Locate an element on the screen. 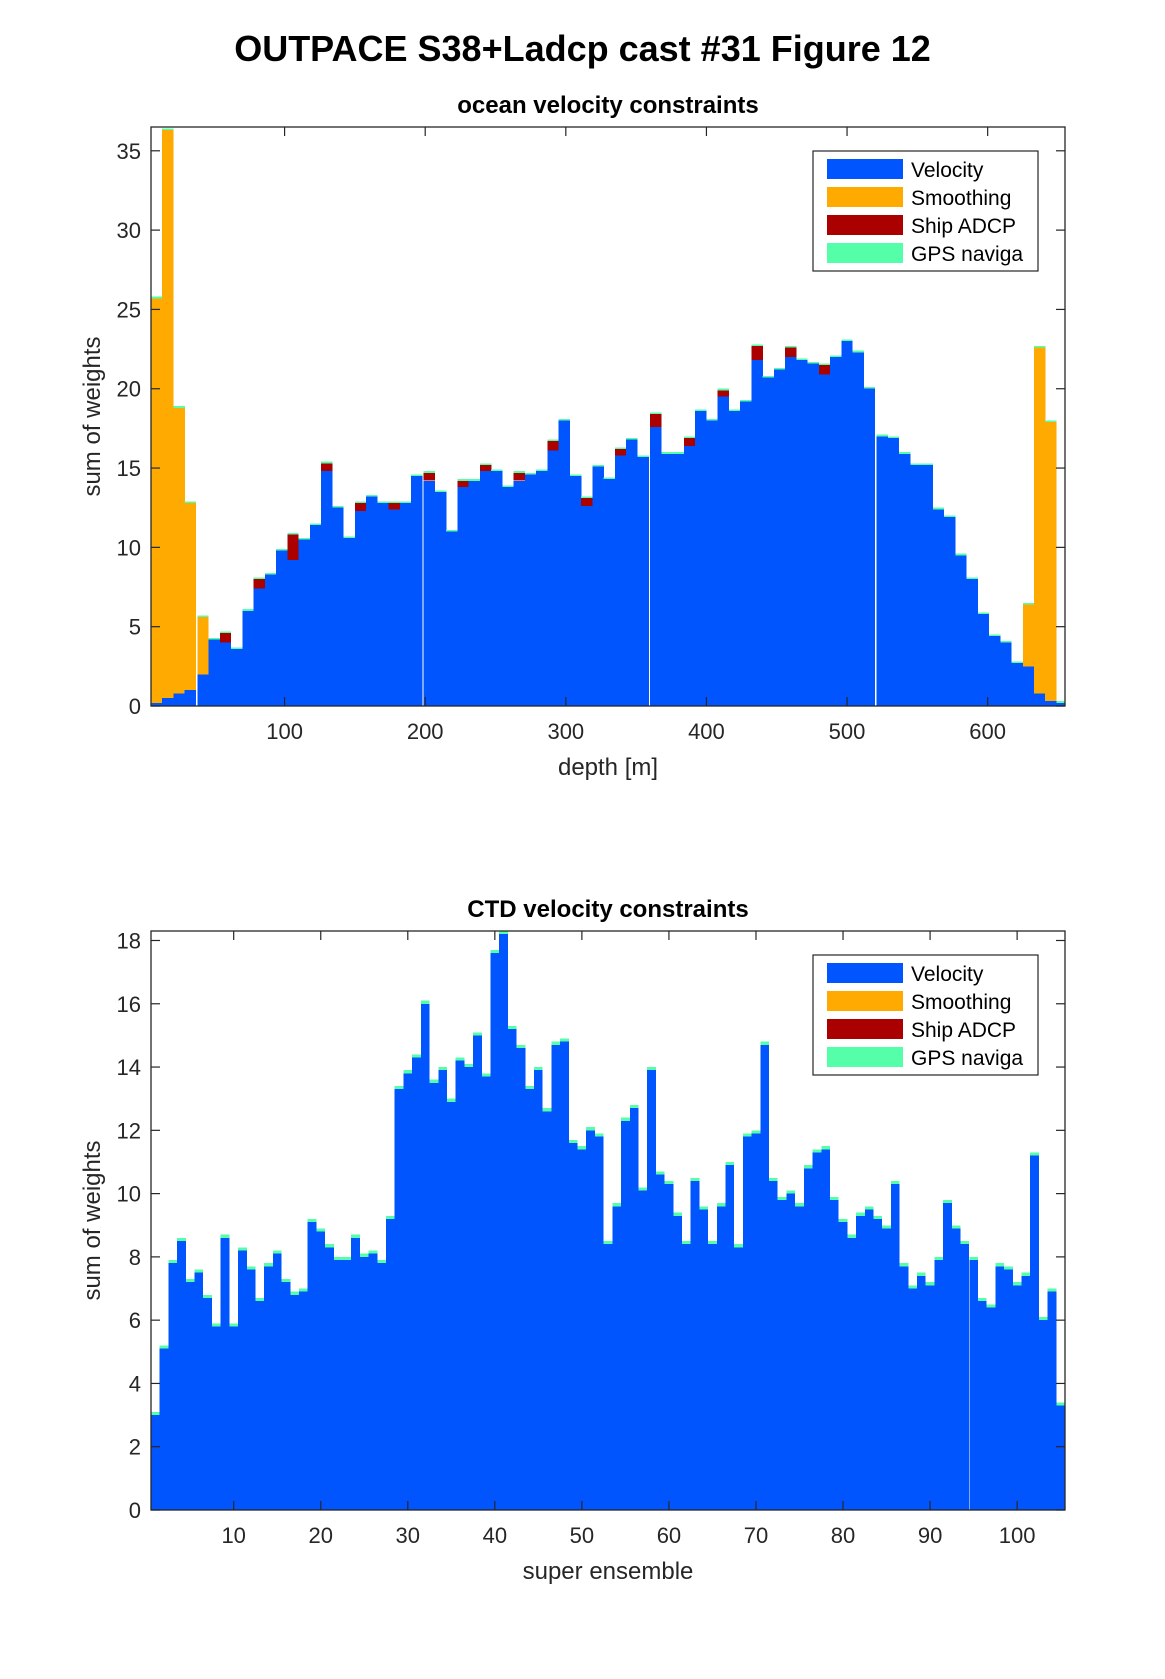 This screenshot has width=1165, height=1679. y-tick-label: 10 is located at coordinates (129, 1194).